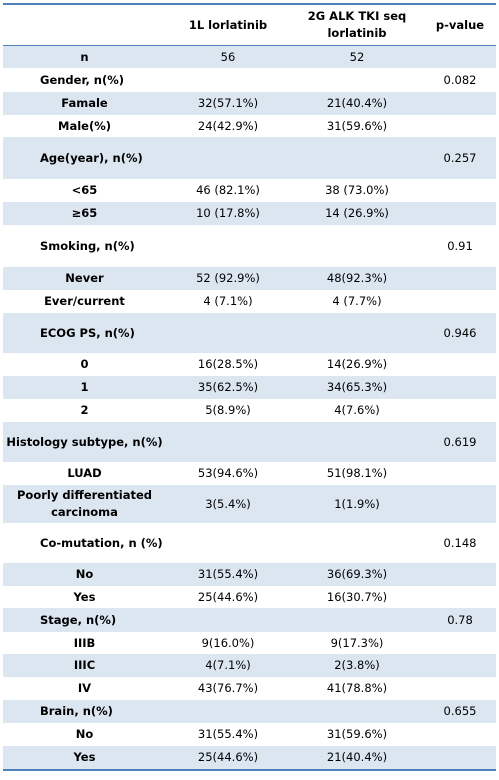  I want to click on row-label: <65, so click(84, 190).